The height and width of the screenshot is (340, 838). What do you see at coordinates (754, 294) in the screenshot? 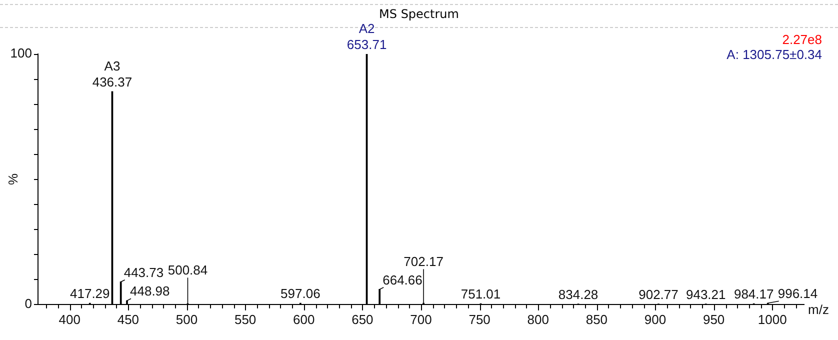
I see `annotation: 984.17` at bounding box center [754, 294].